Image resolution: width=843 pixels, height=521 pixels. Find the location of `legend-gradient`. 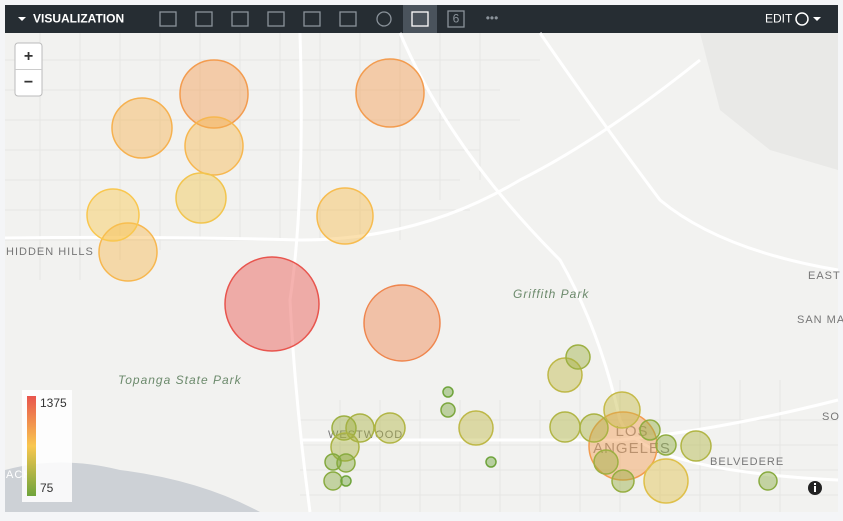

legend-gradient is located at coordinates (31, 446).